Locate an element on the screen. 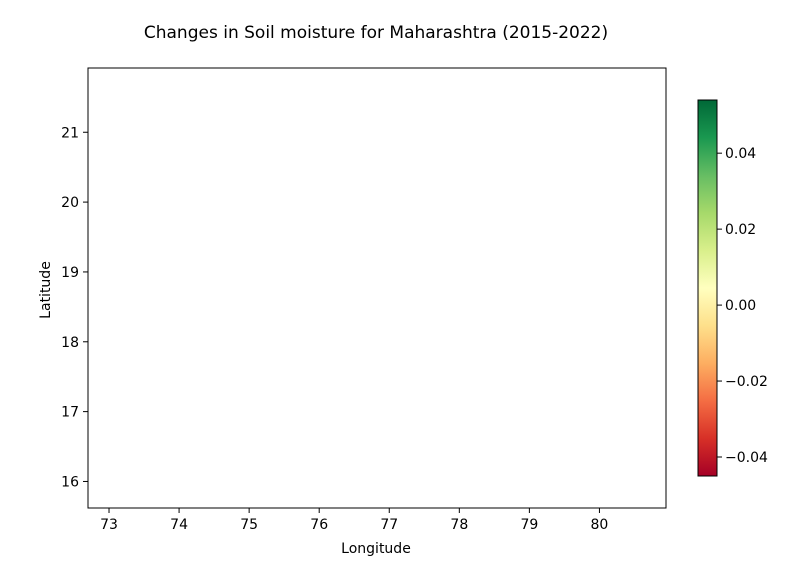 This screenshot has width=790, height=571. x-tick-label: 79 is located at coordinates (529, 525).